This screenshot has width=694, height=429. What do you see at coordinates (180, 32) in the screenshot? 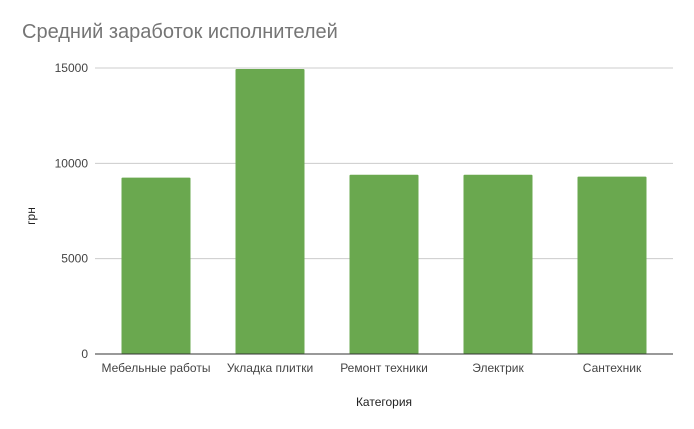
I see `chart-title: Средний заработок исполнителей` at bounding box center [180, 32].